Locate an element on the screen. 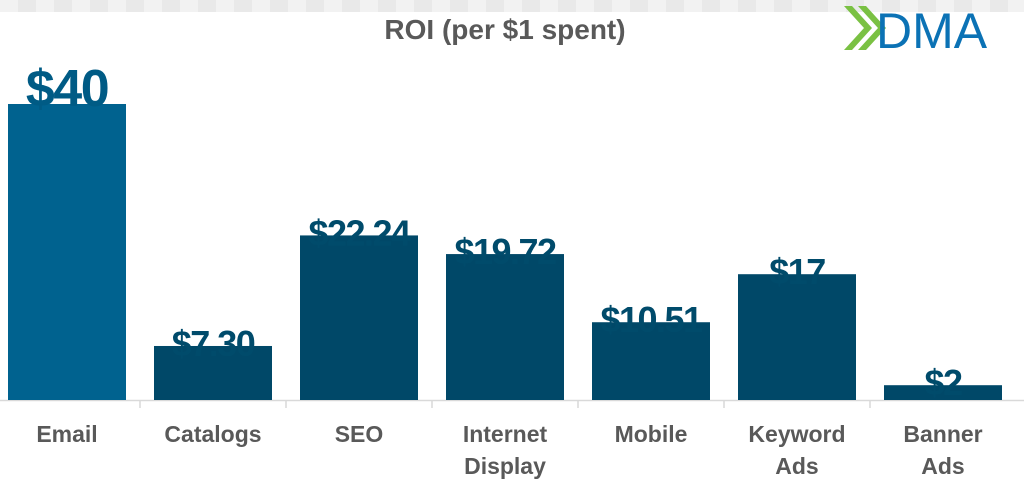 The width and height of the screenshot is (1024, 482). x-tick-label: SEO is located at coordinates (359, 434).